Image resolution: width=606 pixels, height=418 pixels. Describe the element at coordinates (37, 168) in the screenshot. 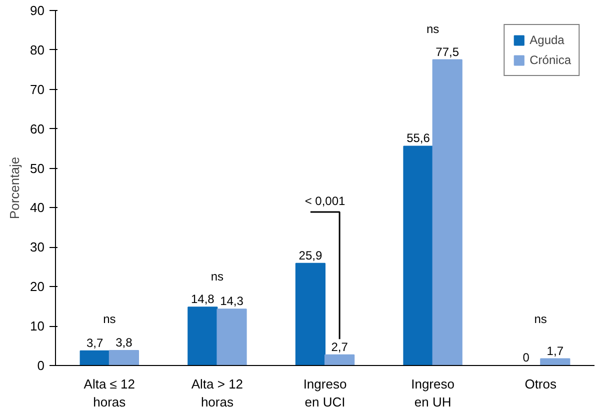

I see `y-tick-label: 50` at that location.